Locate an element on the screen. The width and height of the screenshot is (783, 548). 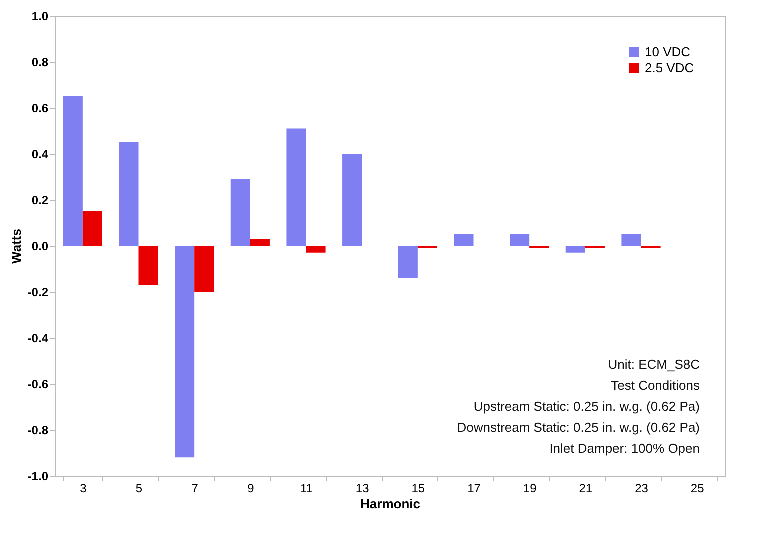
x-tick-label: 17 is located at coordinates (475, 489).